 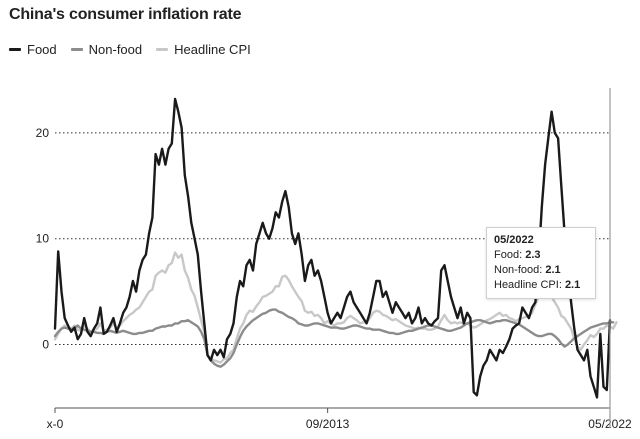 I want to click on y-tick-label-20: 20, so click(x=43, y=133).